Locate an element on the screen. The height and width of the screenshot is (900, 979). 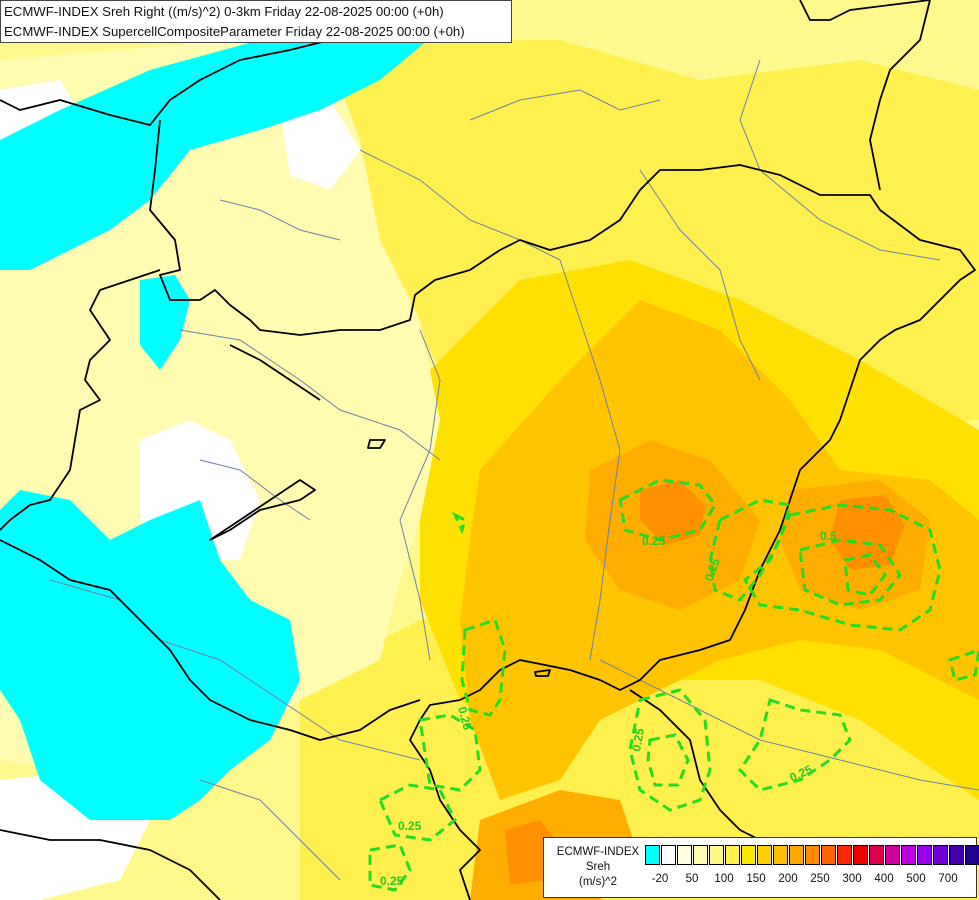
field-cyan-strip is located at coordinates (165, 322).